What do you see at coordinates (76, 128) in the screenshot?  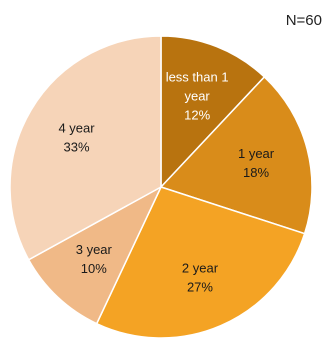 I see `slice-category-label: 4 year` at bounding box center [76, 128].